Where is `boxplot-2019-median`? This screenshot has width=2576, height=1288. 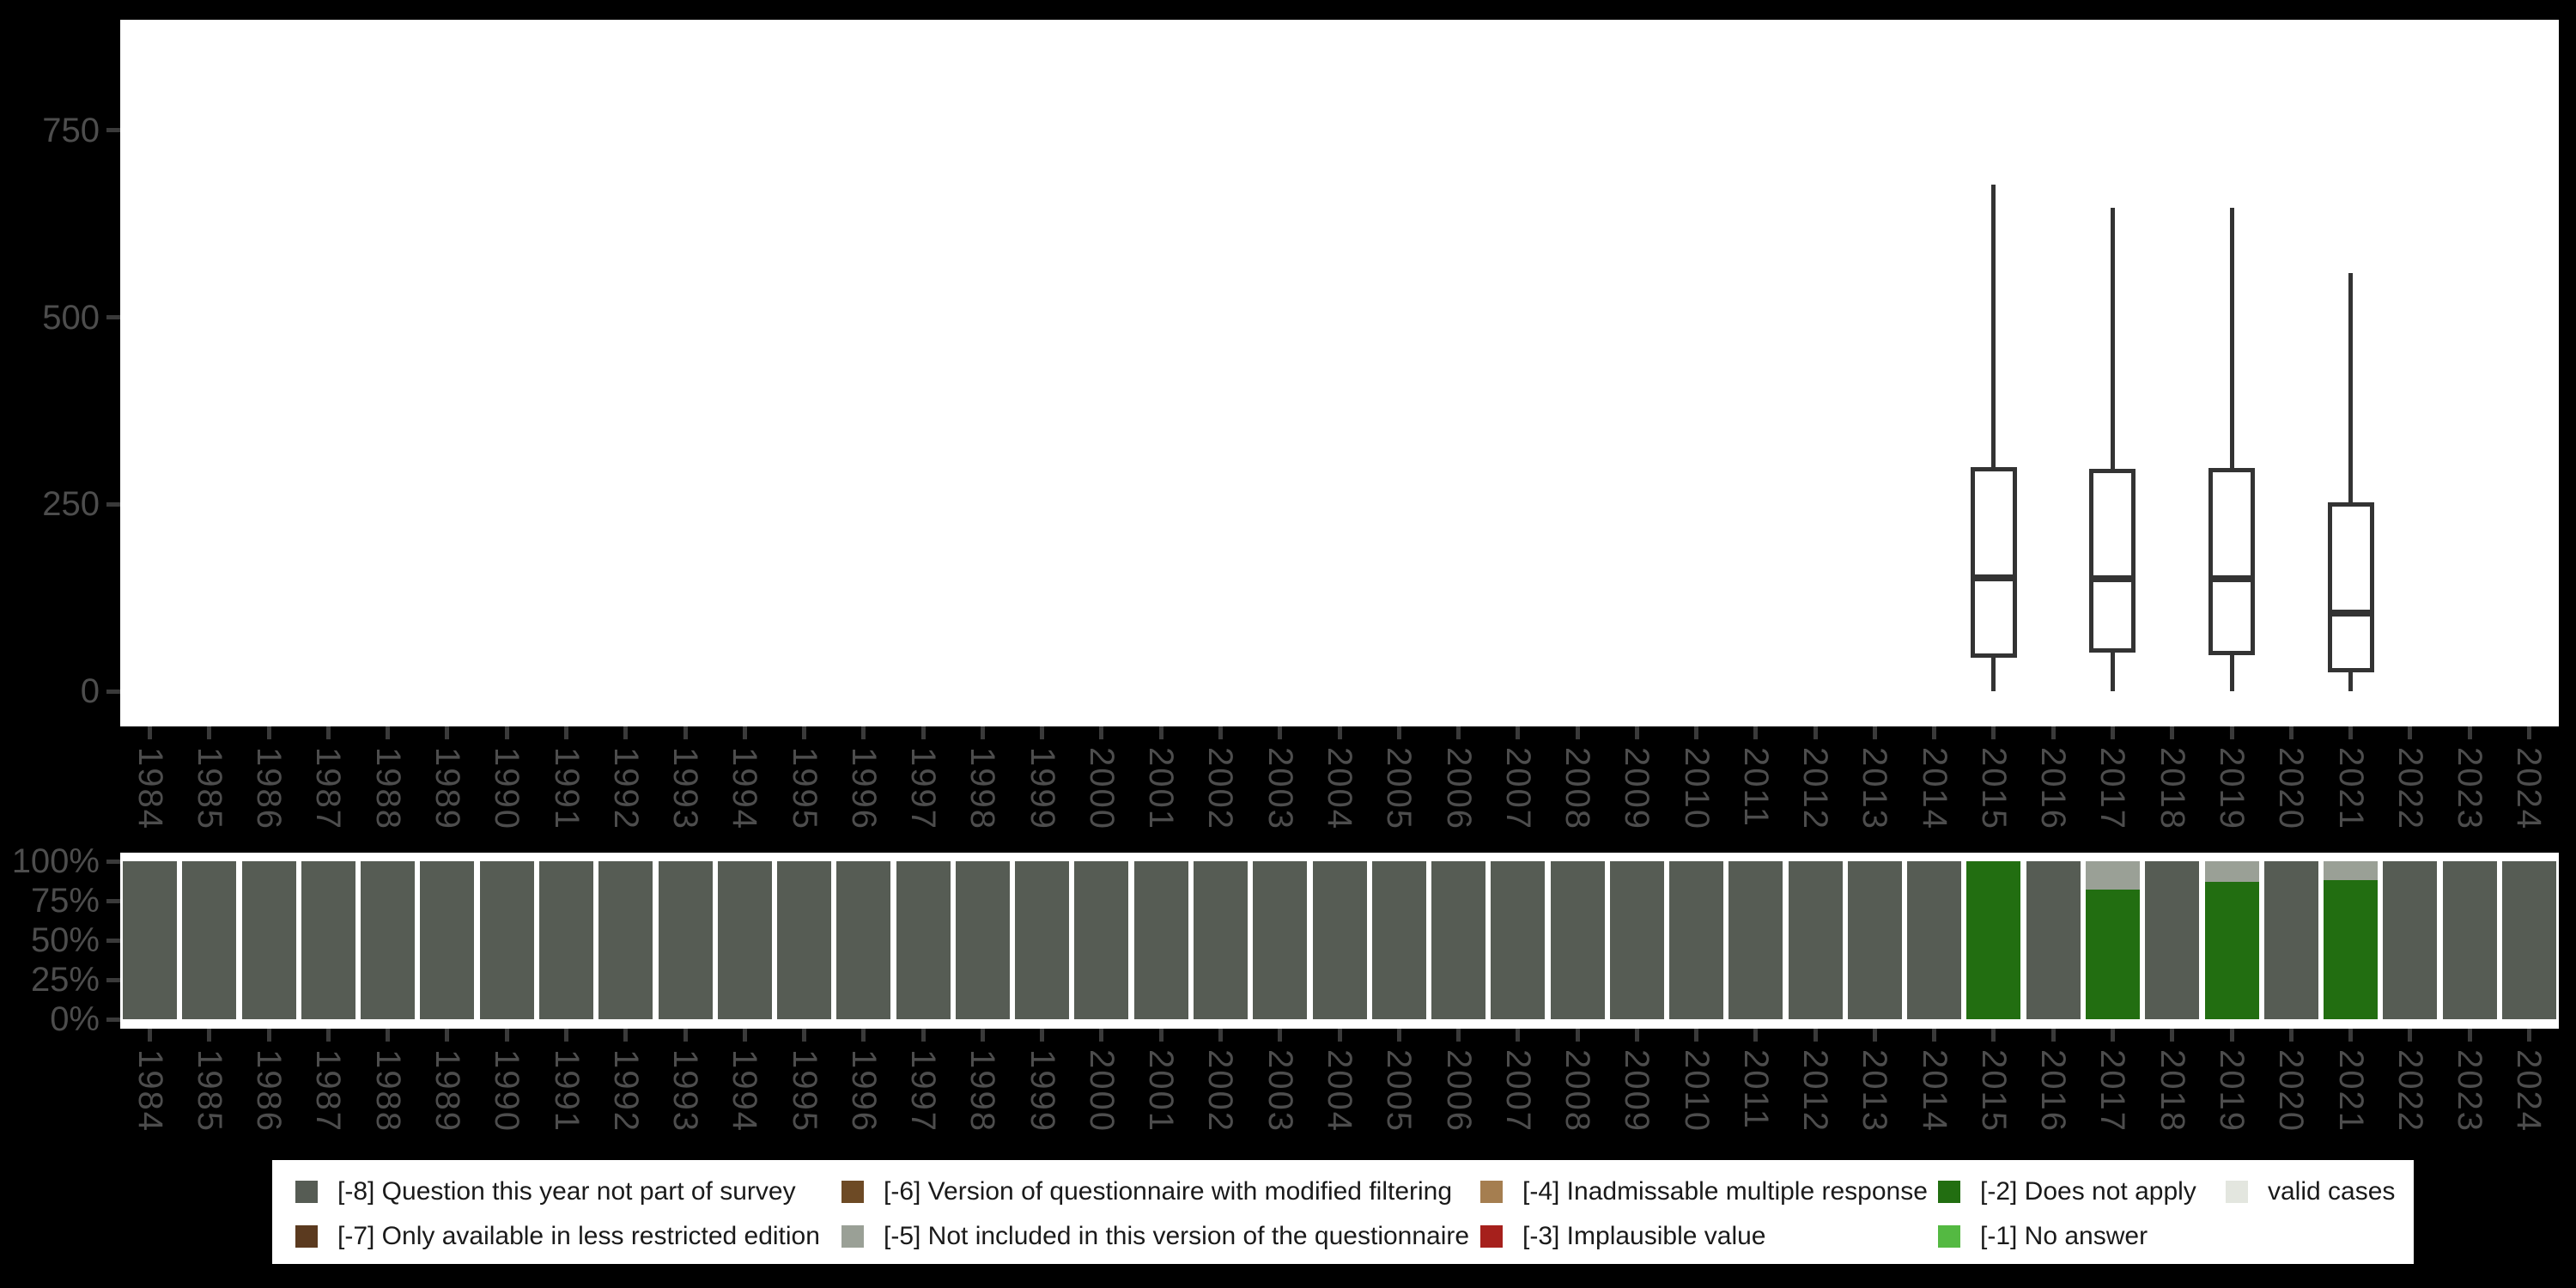 boxplot-2019-median is located at coordinates (2232, 579).